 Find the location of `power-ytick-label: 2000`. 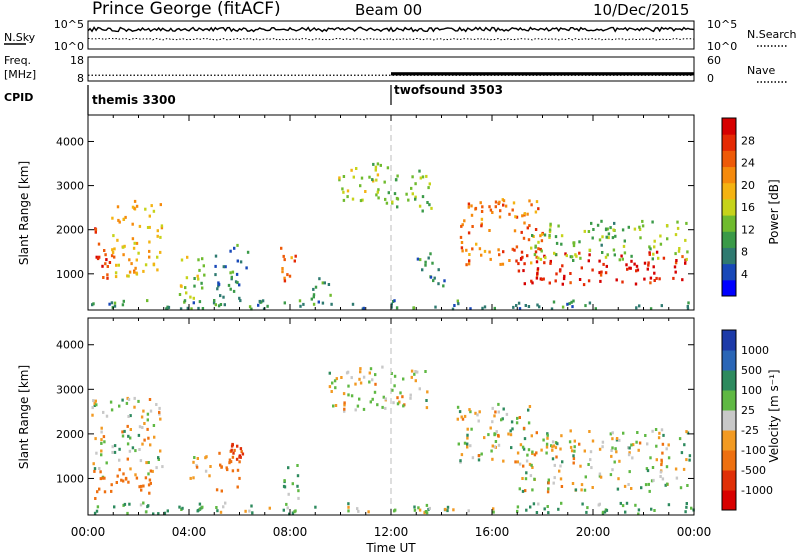

power-ytick-label: 2000 is located at coordinates (70, 230).